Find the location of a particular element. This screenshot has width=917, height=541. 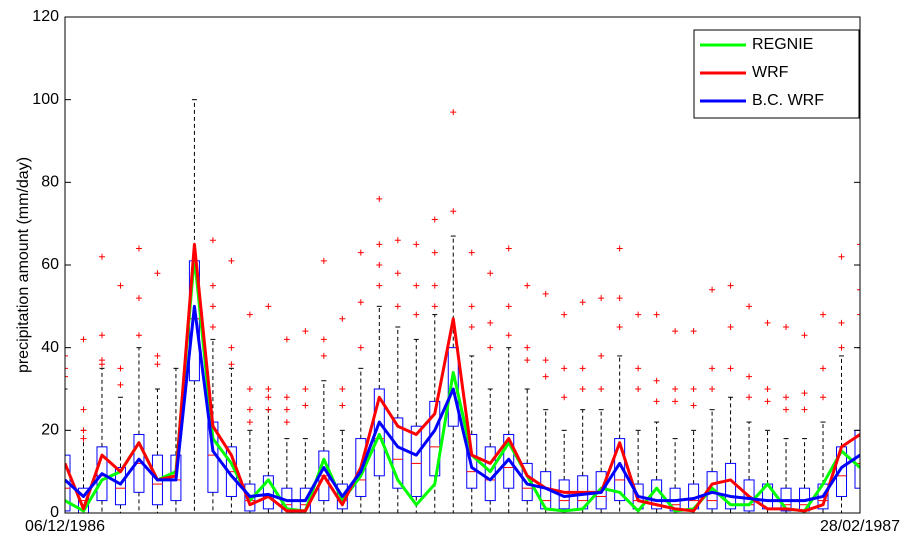

y-axis-label: precipitation amount (mm/day) is located at coordinates (23, 265).